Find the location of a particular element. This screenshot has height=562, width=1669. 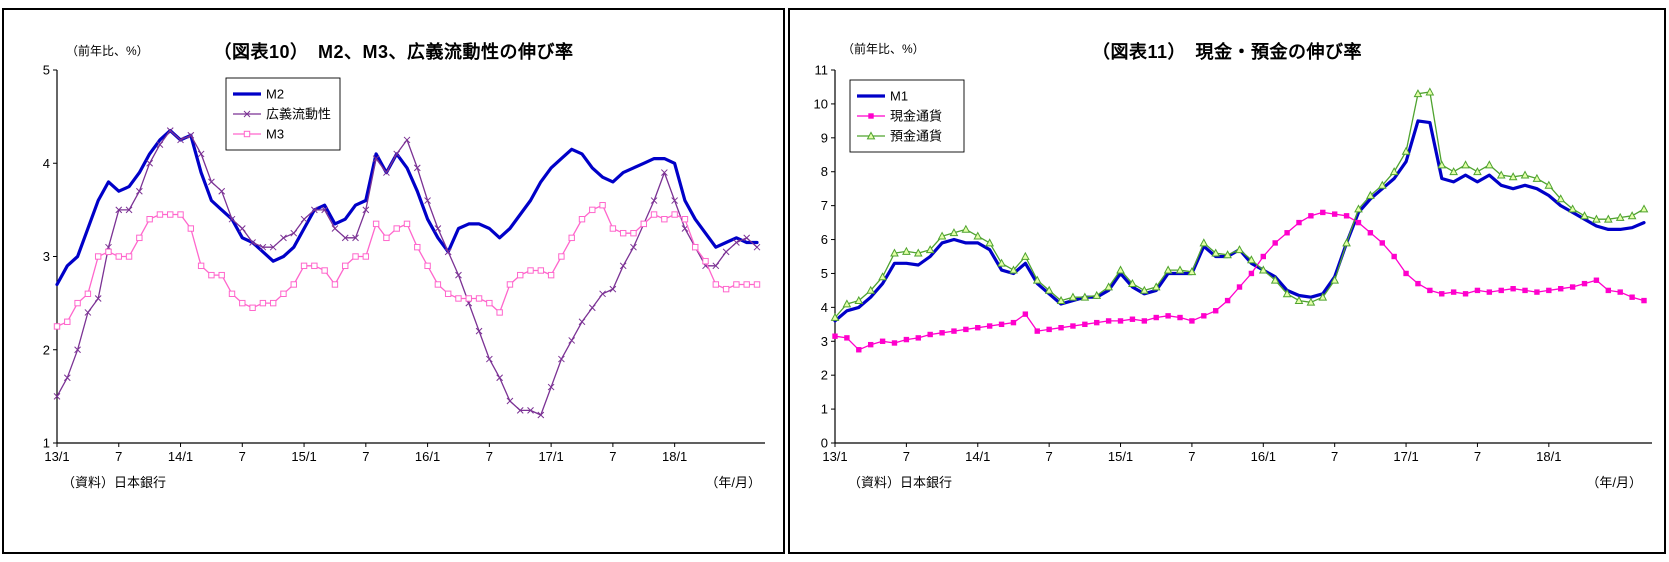

legend-label: M1 is located at coordinates (899, 96).